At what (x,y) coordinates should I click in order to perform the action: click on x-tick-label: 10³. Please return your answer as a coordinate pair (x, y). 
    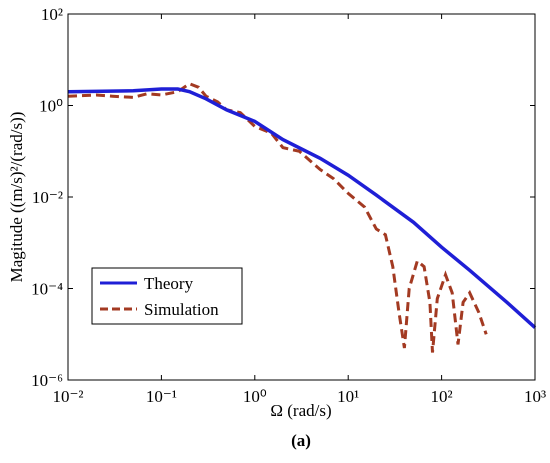
    Looking at the image, I should click on (535, 396).